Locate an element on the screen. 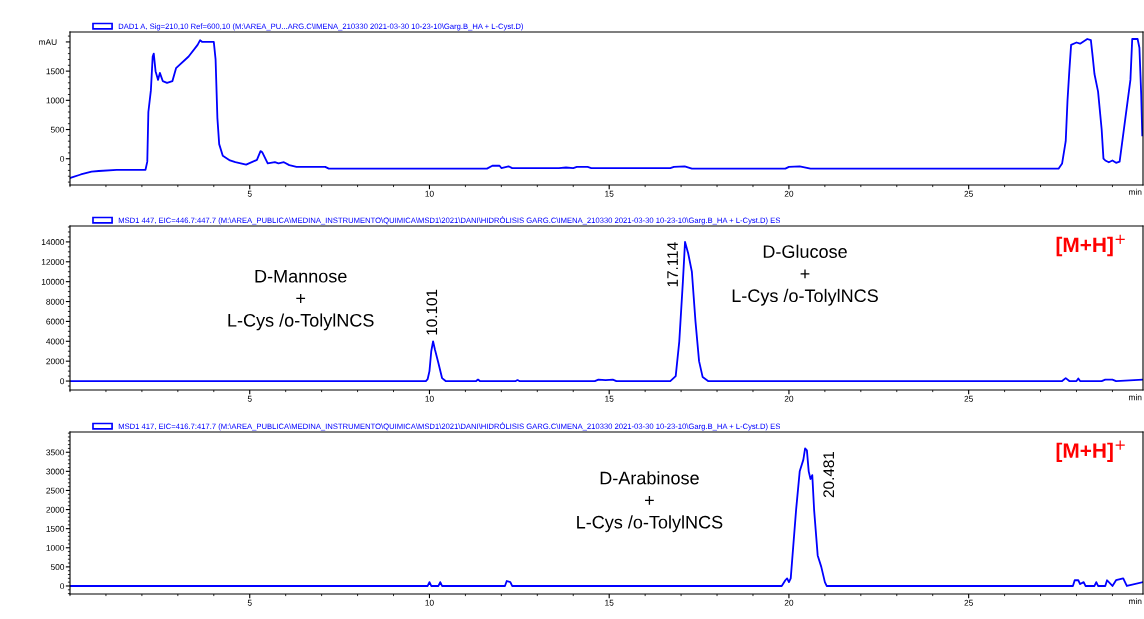 Image resolution: width=1144 pixels, height=619 pixels. y-tick-label: 4000 is located at coordinates (55, 341).